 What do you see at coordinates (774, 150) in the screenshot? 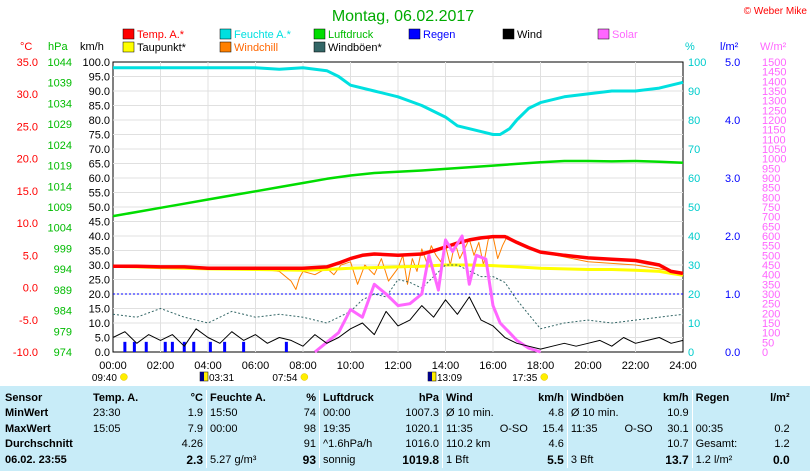
I see `solar-tick-label: 1050` at bounding box center [774, 150].